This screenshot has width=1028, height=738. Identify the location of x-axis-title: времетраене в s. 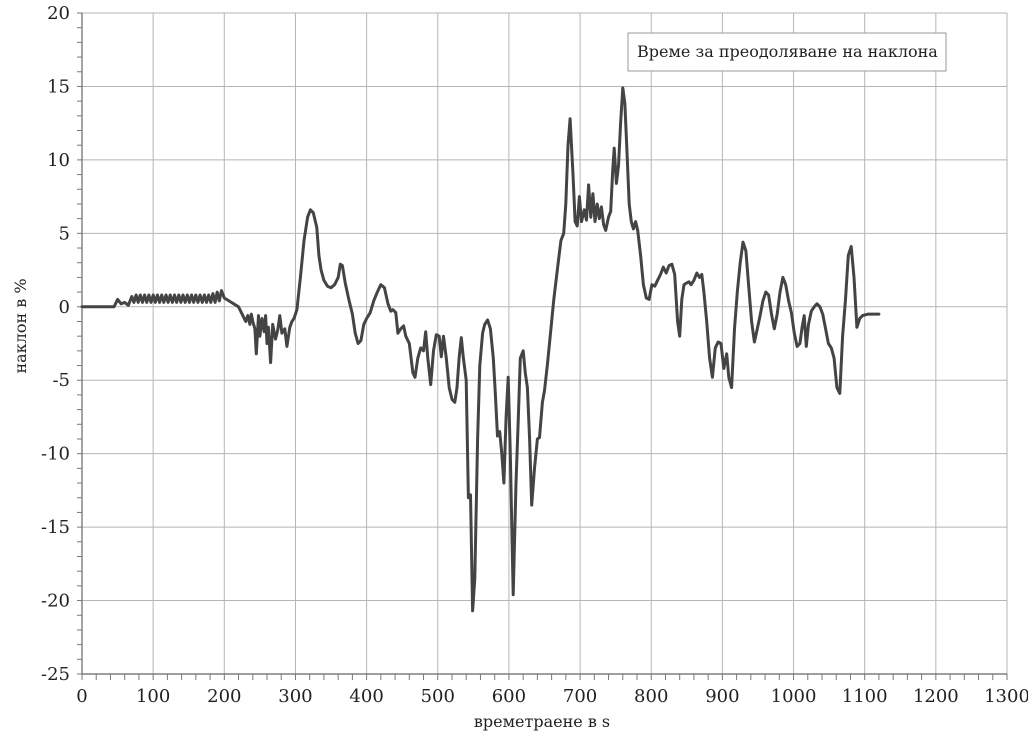
(542, 721).